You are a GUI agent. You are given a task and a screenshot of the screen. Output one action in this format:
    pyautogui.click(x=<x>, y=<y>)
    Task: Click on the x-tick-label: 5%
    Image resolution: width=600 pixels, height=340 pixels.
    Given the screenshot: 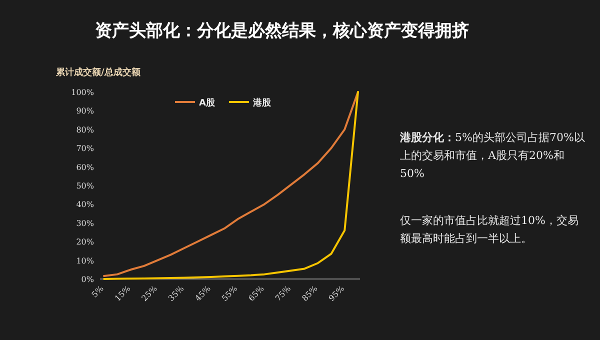 What is the action you would take?
    pyautogui.click(x=98, y=292)
    